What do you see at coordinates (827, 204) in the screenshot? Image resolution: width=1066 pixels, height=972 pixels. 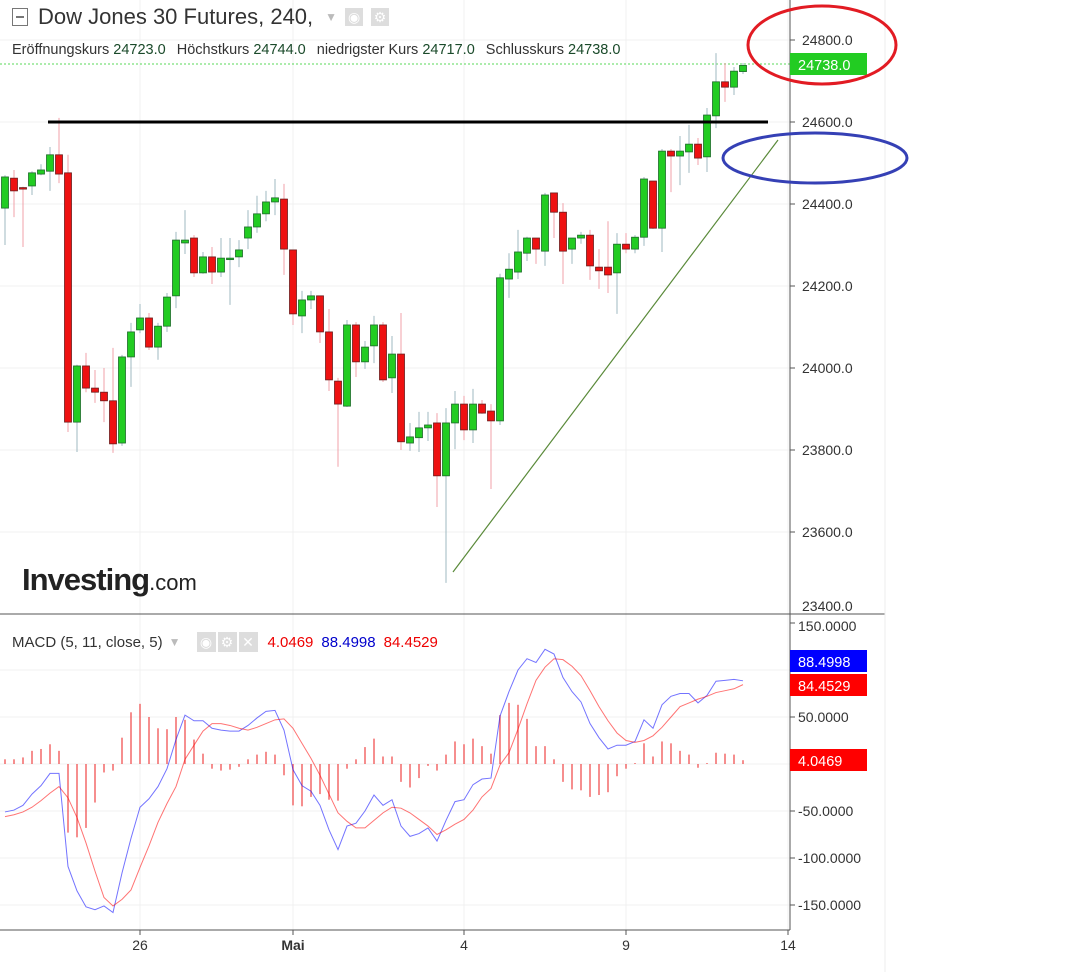 I see `price-tick-label: 24400.0` at bounding box center [827, 204].